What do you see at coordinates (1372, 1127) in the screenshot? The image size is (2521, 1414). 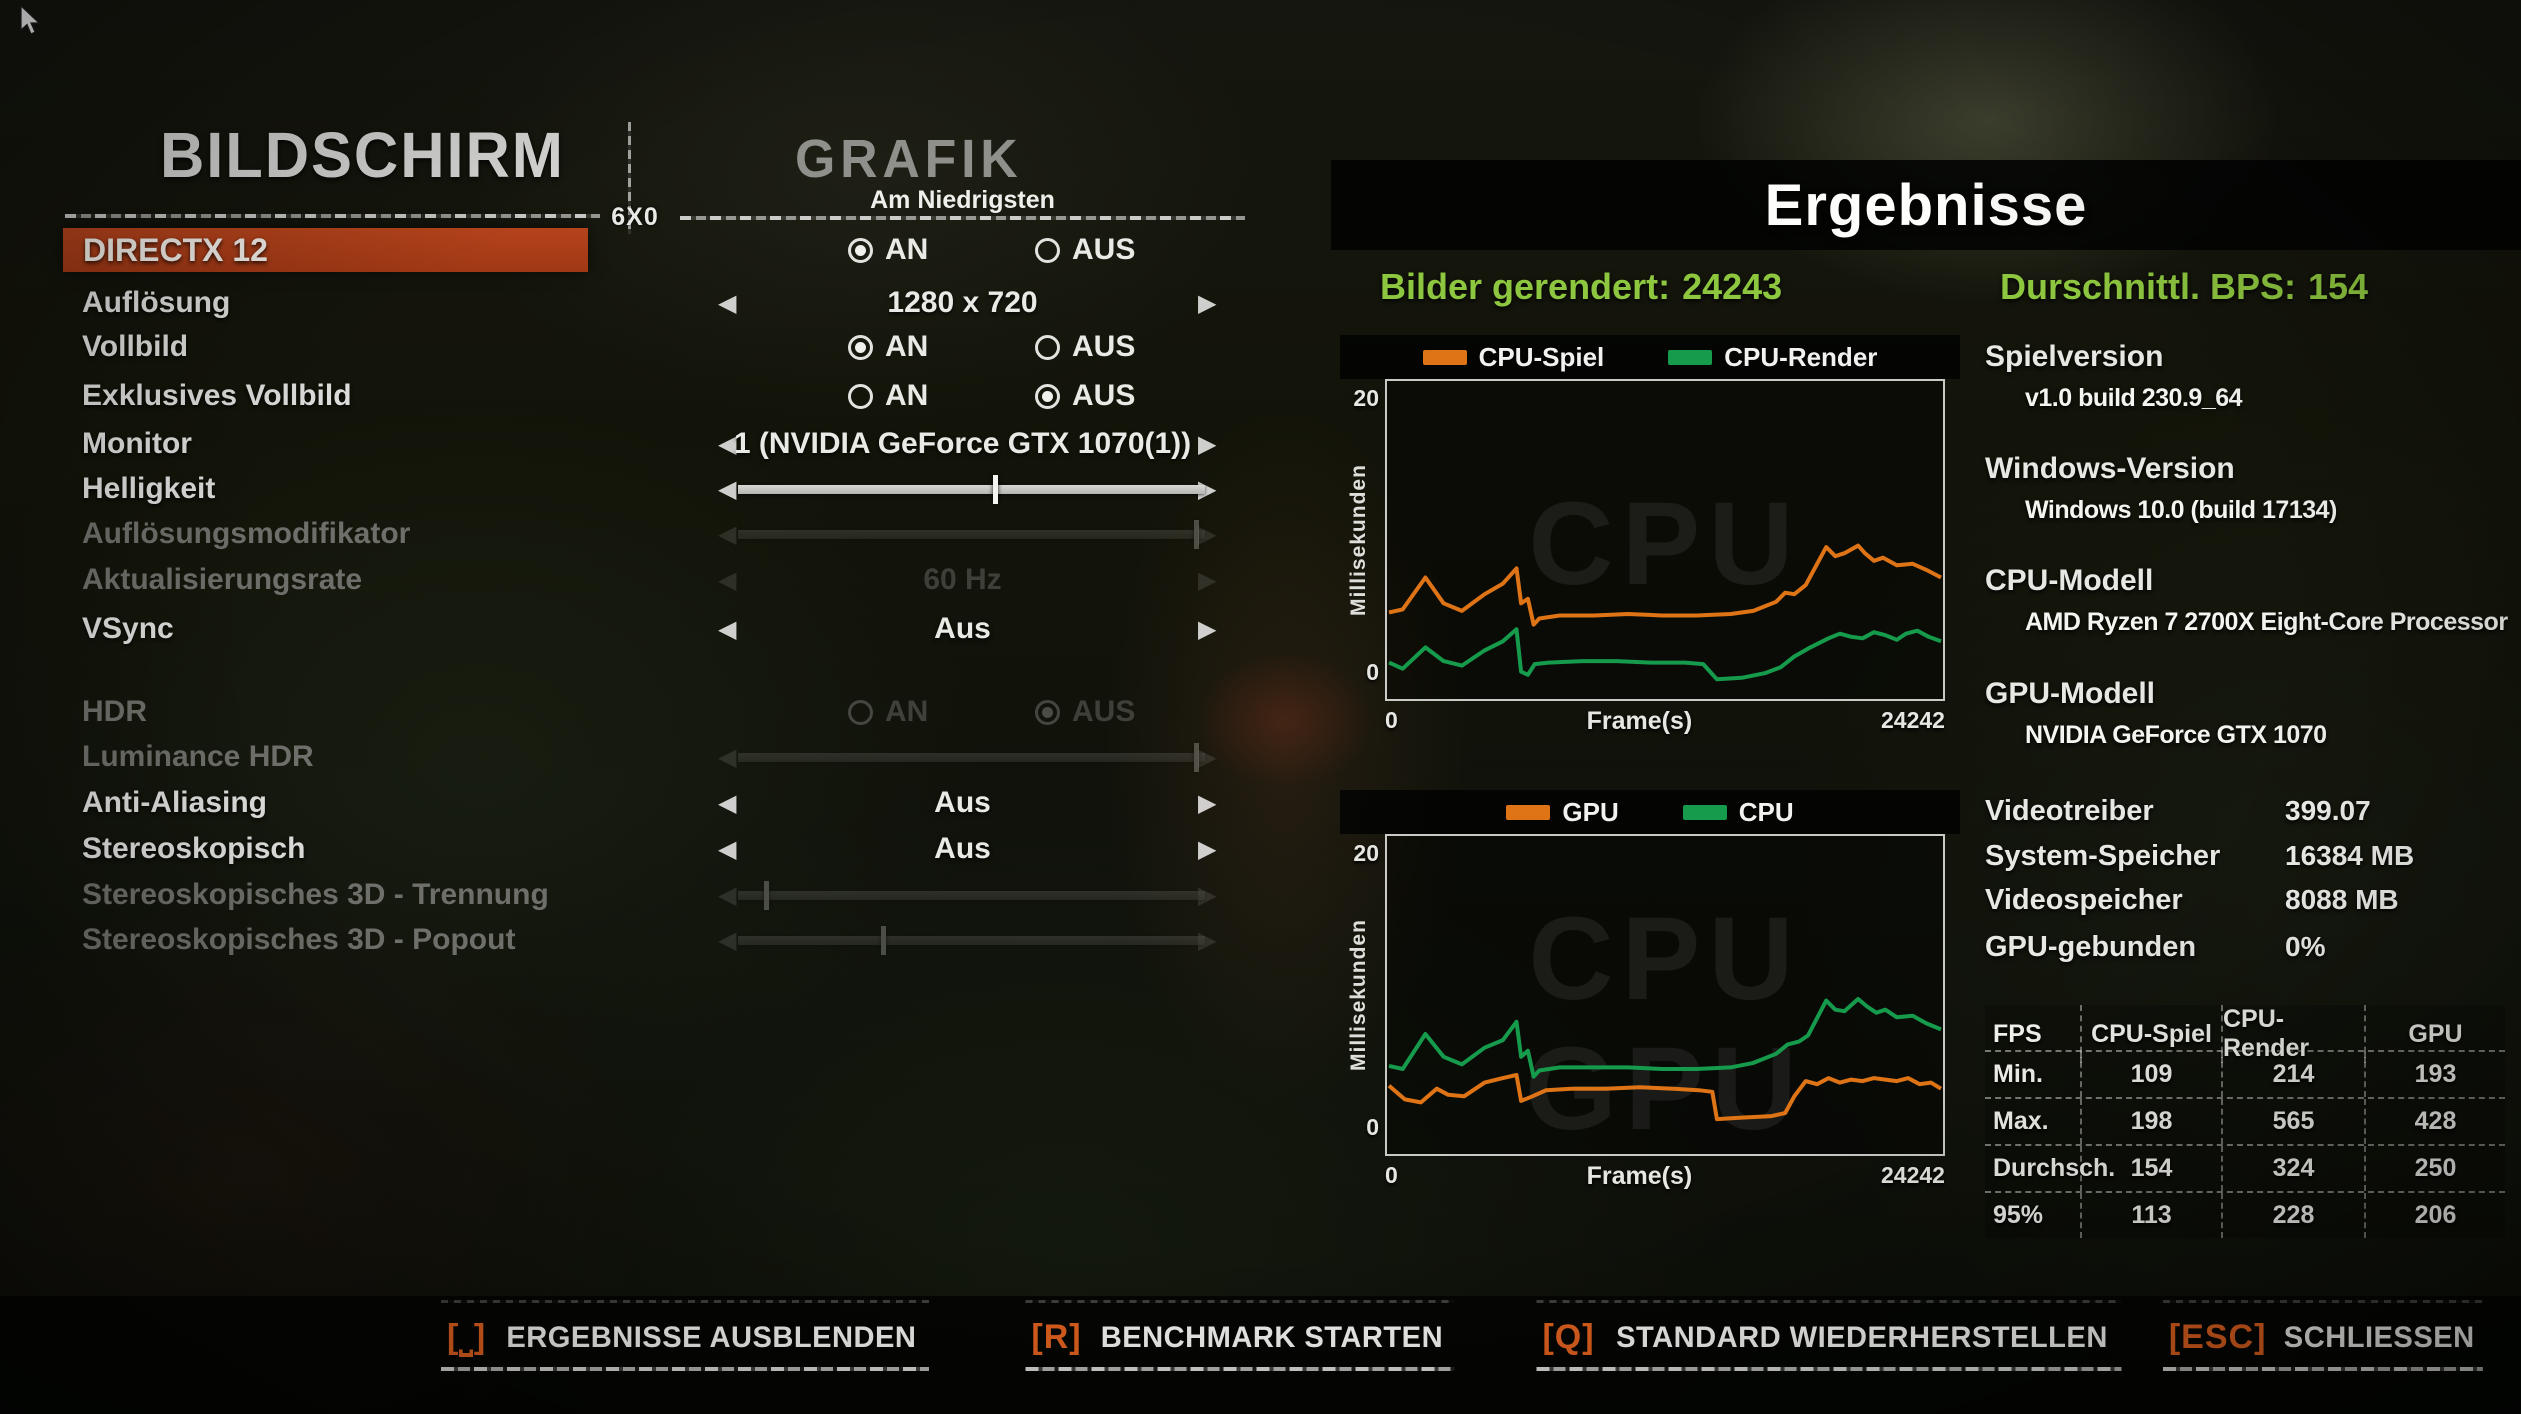 I see `y-tick-bottom: 0` at bounding box center [1372, 1127].